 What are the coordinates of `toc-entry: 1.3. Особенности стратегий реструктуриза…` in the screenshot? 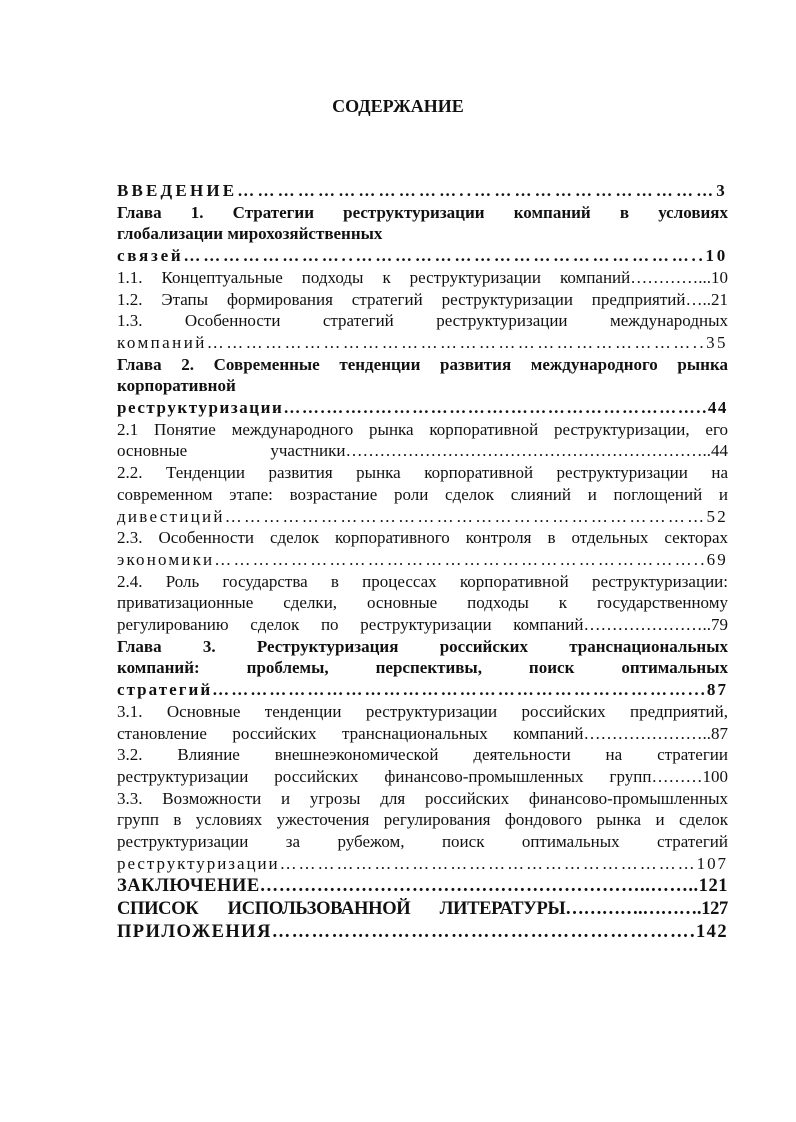 It's located at (422, 331).